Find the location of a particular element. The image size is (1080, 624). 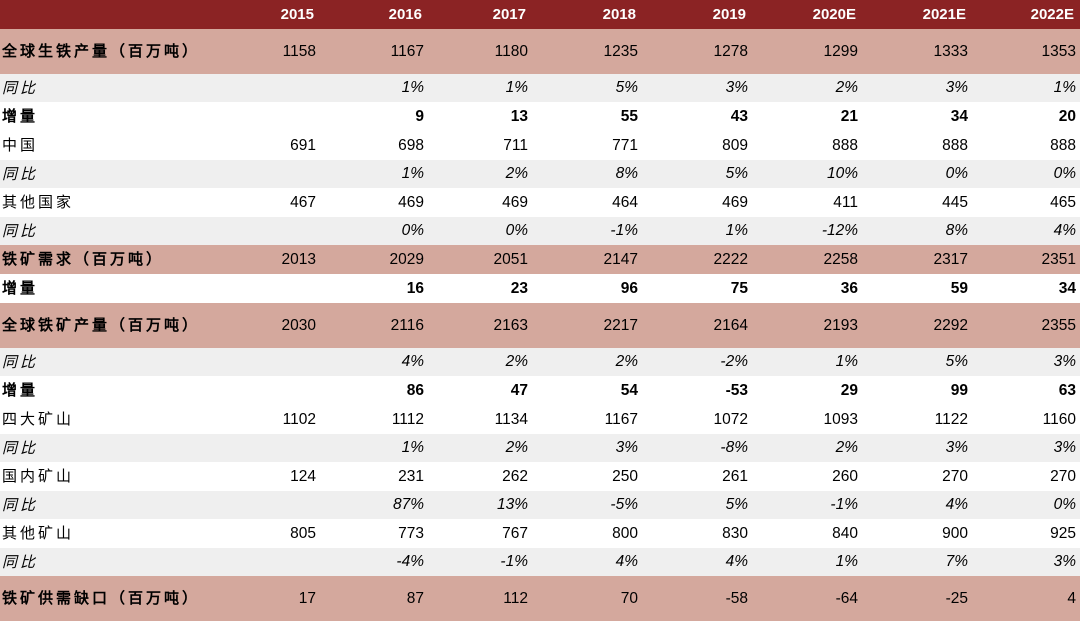

cell: 21 is located at coordinates (849, 116).